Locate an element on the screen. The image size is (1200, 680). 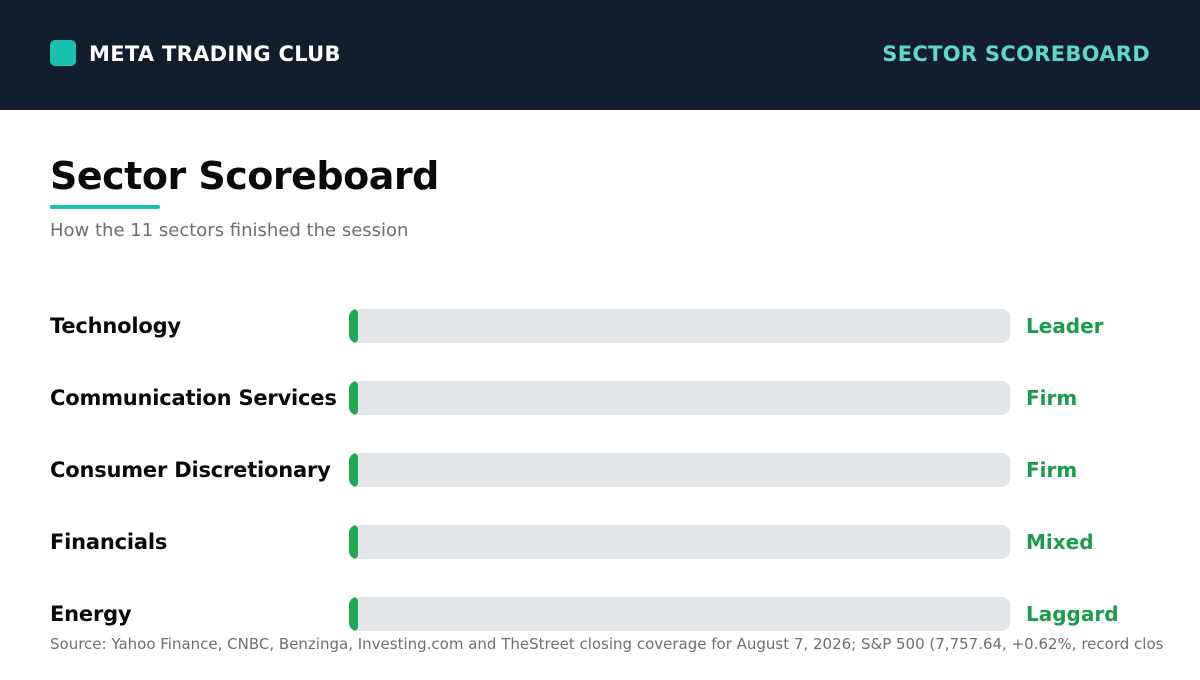
sector-row: Energy Laggard is located at coordinates (600, 614).